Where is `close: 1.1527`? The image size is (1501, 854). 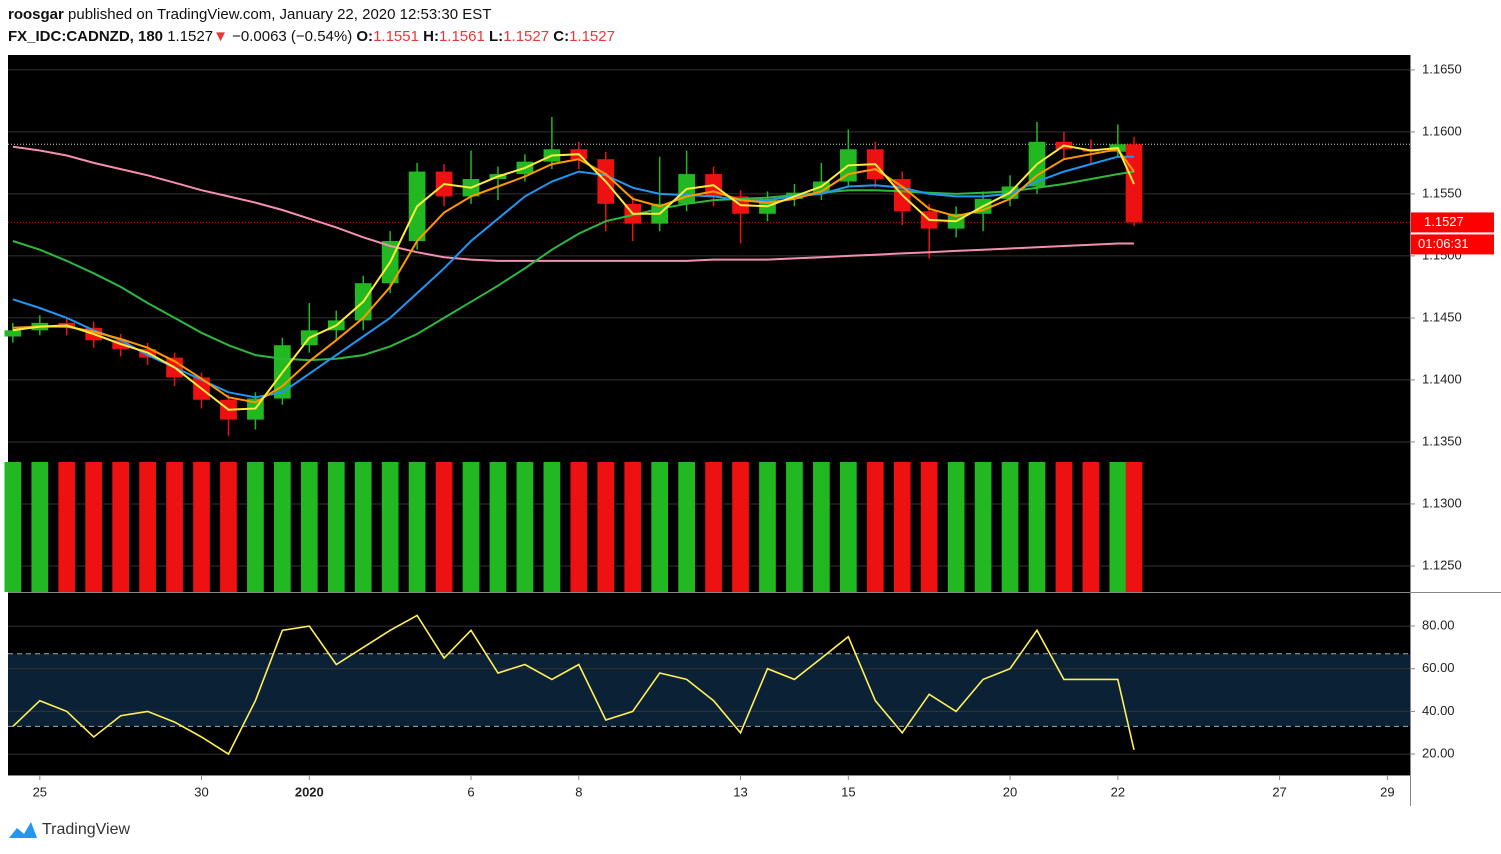 close: 1.1527 is located at coordinates (592, 36).